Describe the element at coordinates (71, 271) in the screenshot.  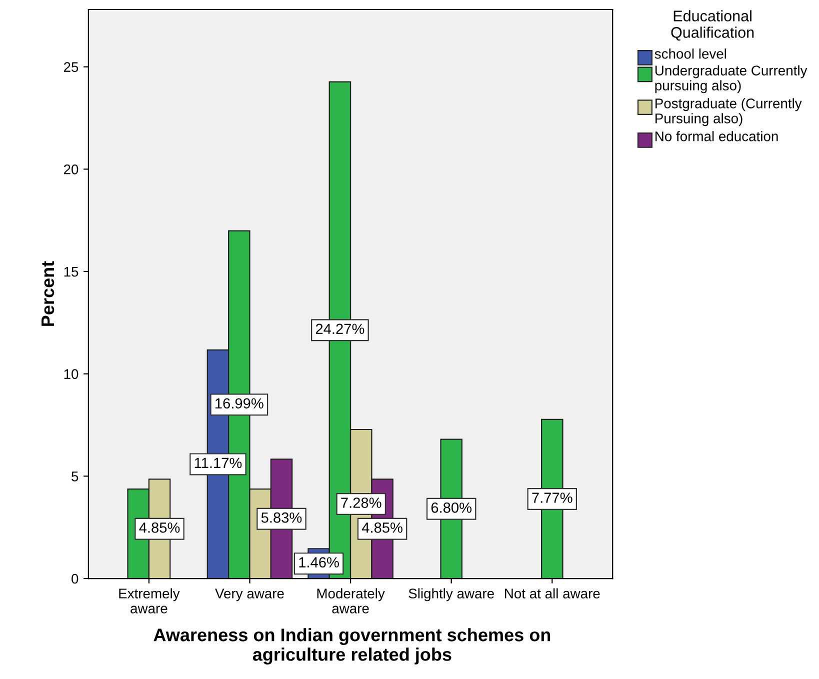
I see `y-tick-label: 15` at that location.